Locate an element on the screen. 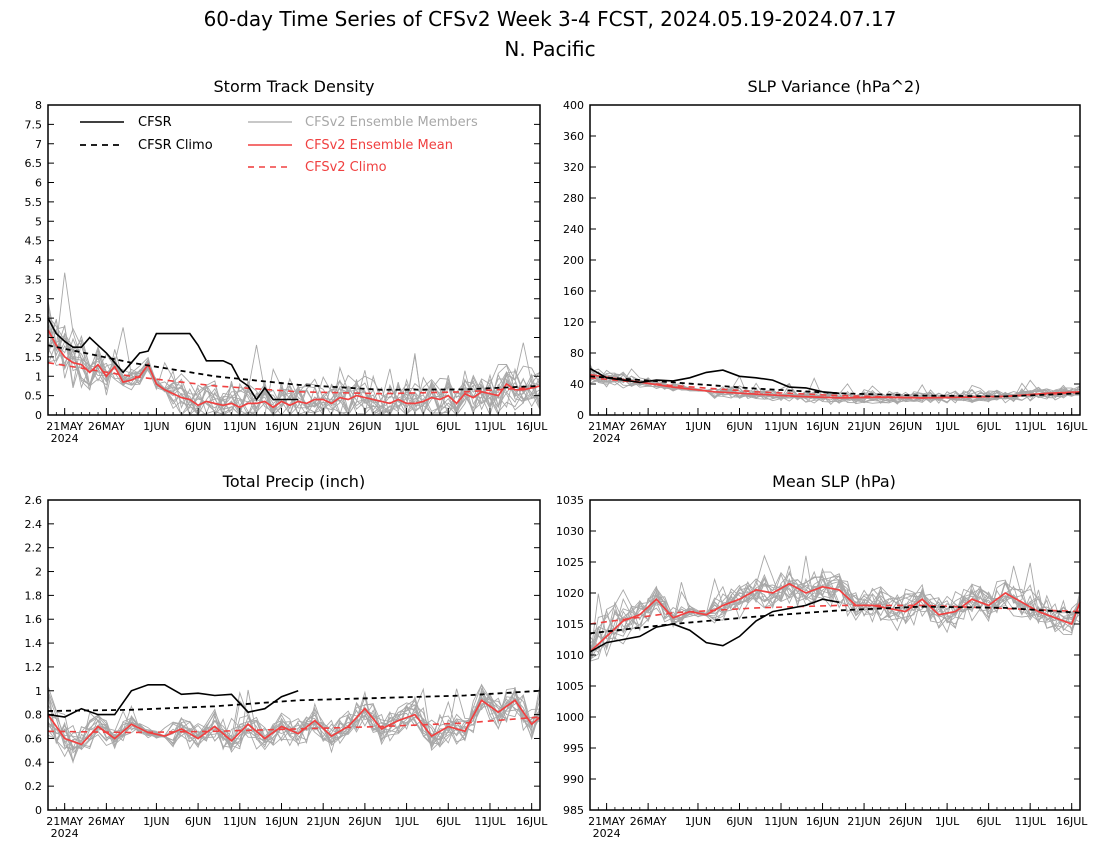  y-tick-label: 80 is located at coordinates (577, 353).